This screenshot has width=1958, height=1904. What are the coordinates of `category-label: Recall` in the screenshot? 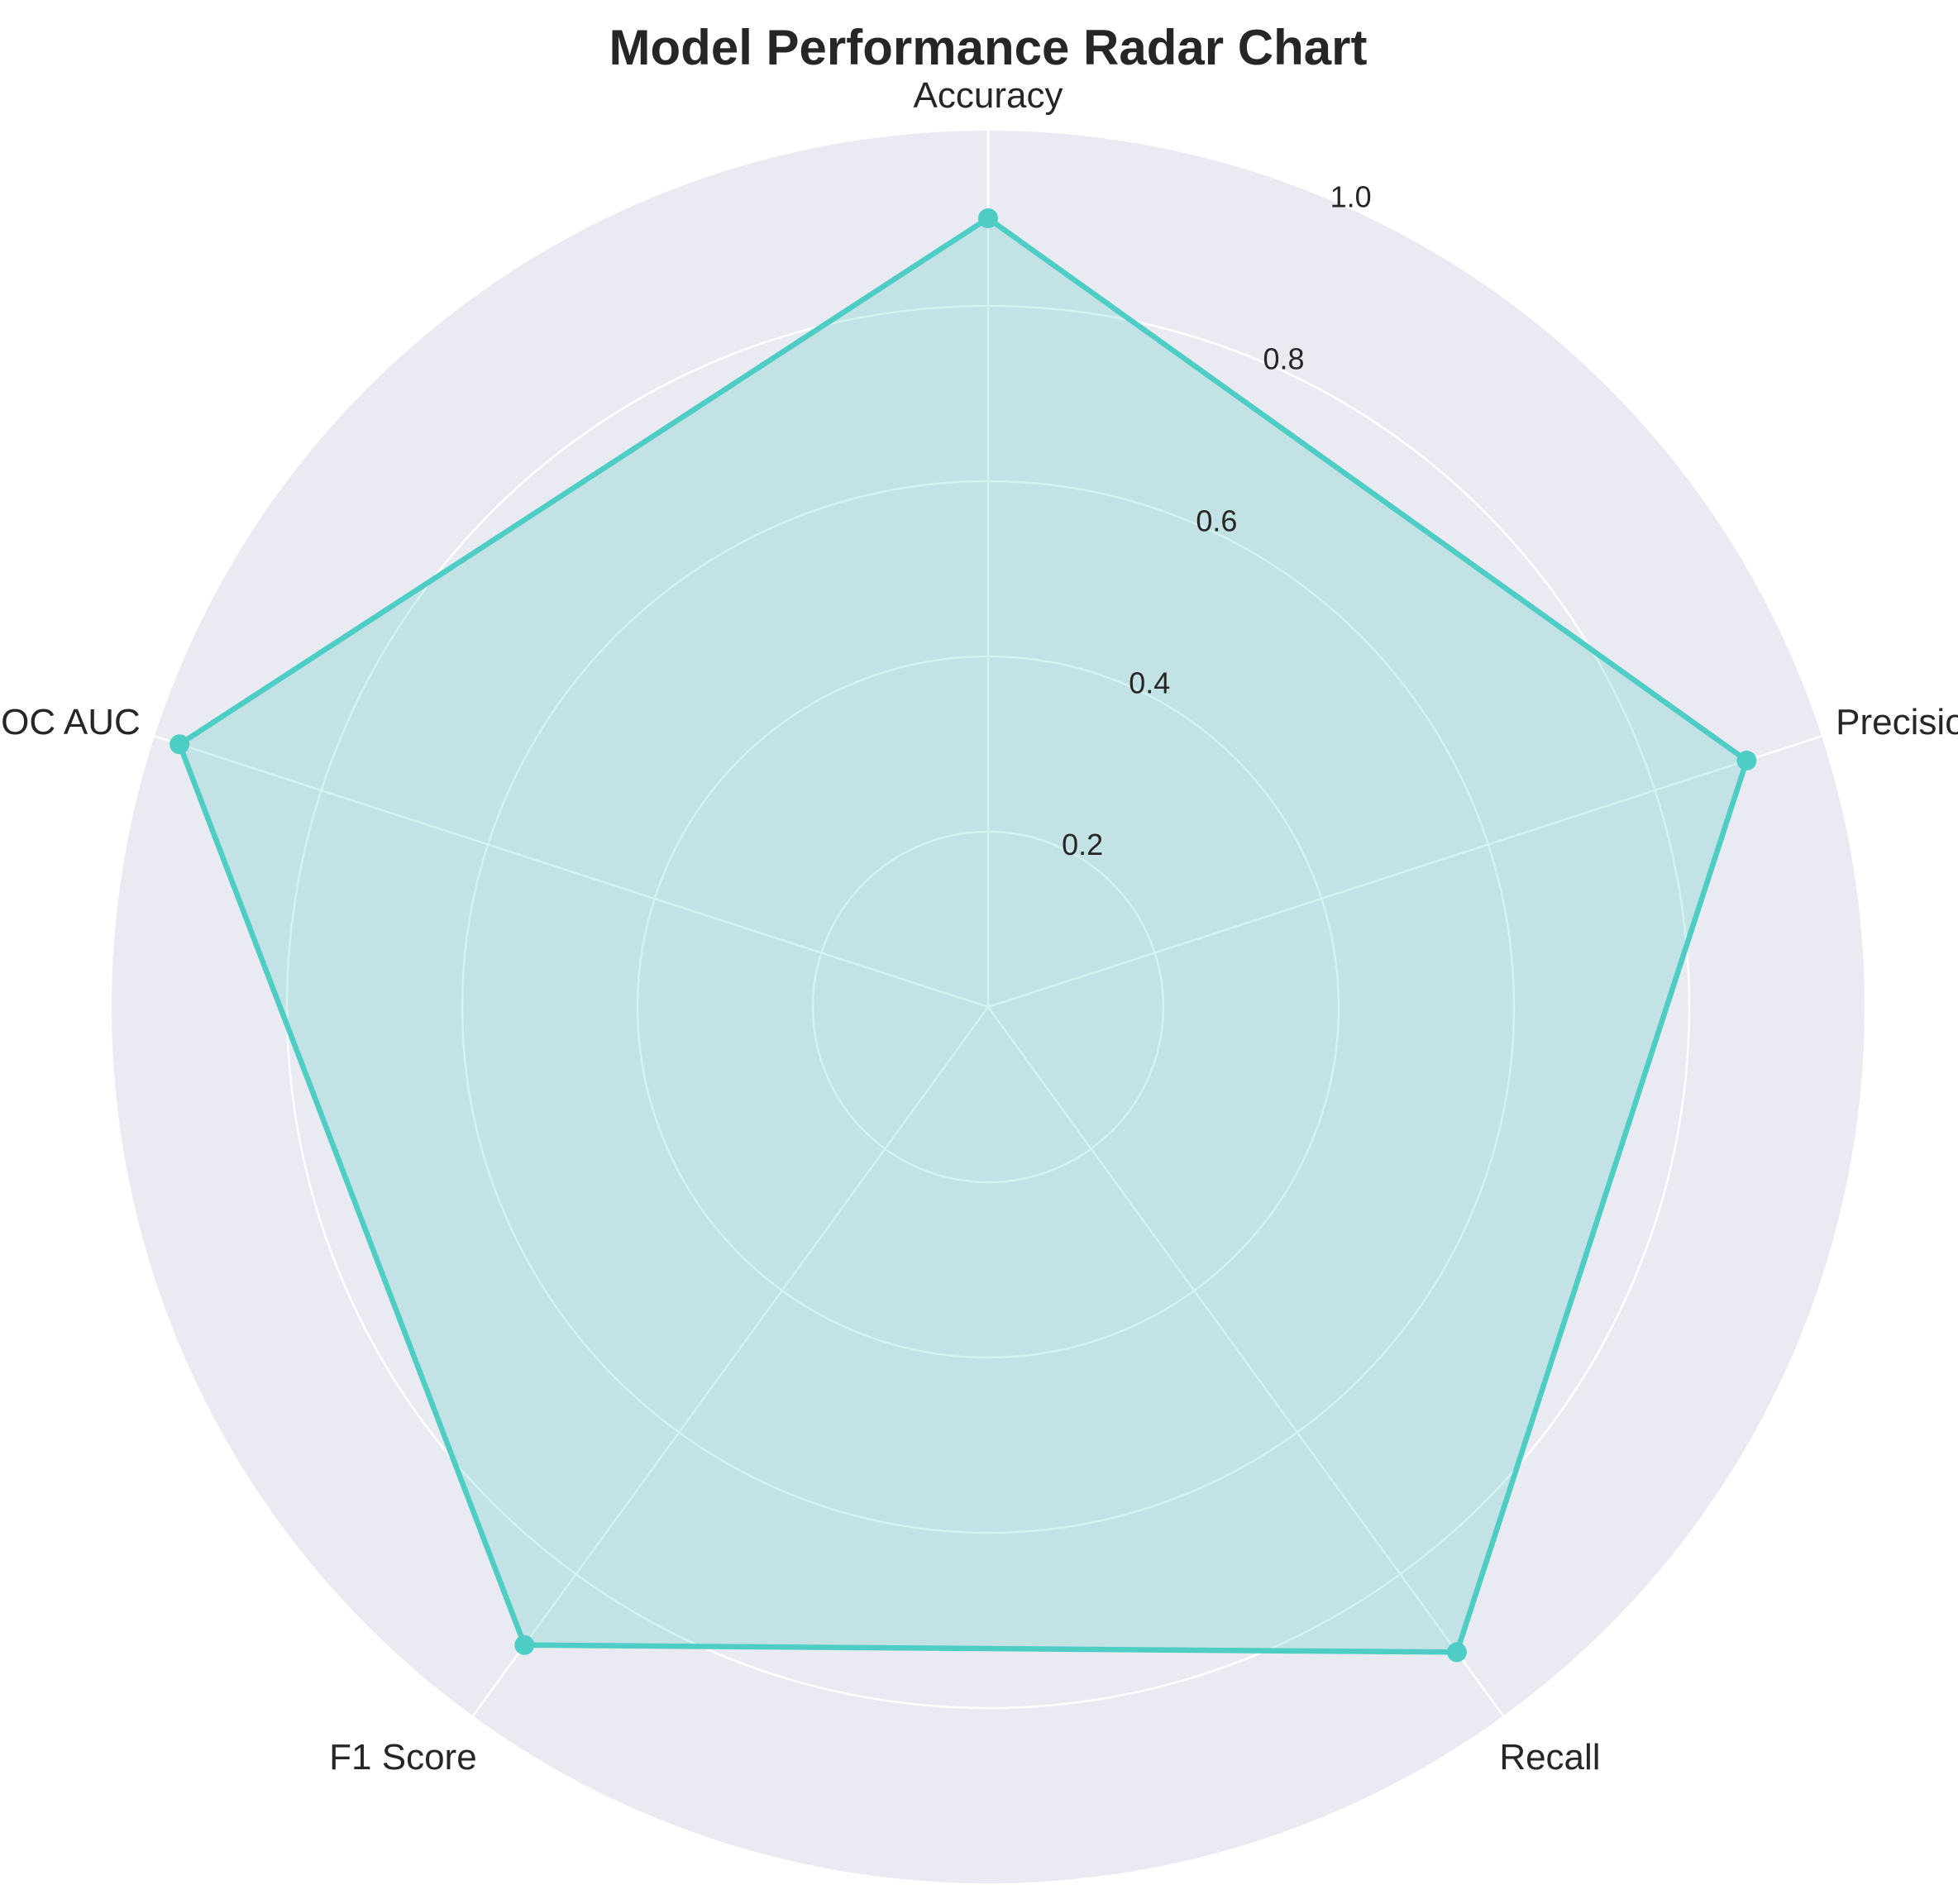 It's located at (1549, 1757).